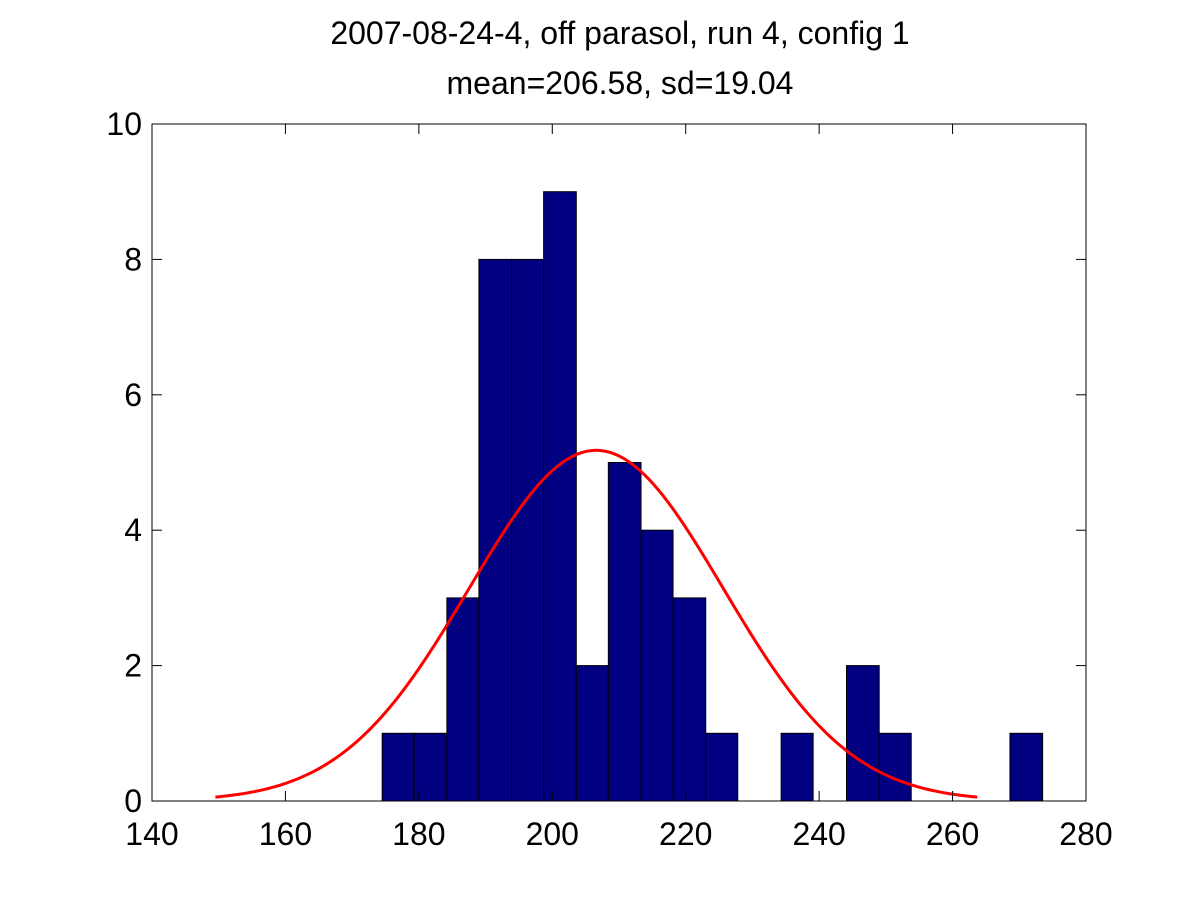 The height and width of the screenshot is (900, 1200). What do you see at coordinates (133, 666) in the screenshot?
I see `y-tick-label: 2` at bounding box center [133, 666].